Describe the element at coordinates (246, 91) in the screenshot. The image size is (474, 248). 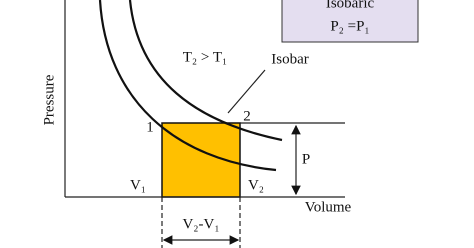
I see `isobar-leader` at that location.